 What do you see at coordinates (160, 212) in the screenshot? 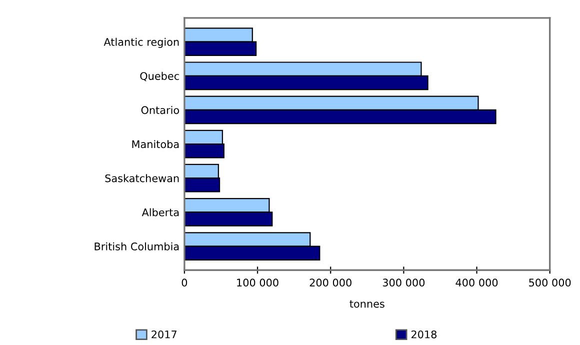
I see `y-tick-label: Alberta` at bounding box center [160, 212].